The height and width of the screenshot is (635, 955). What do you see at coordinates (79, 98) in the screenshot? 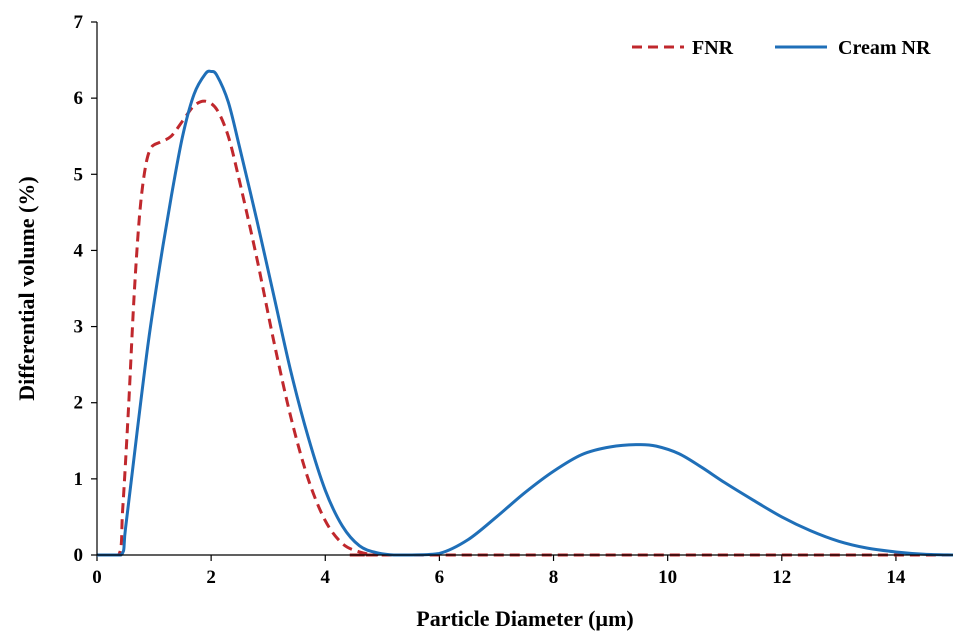
I see `y-tick-label: 6` at bounding box center [79, 98].